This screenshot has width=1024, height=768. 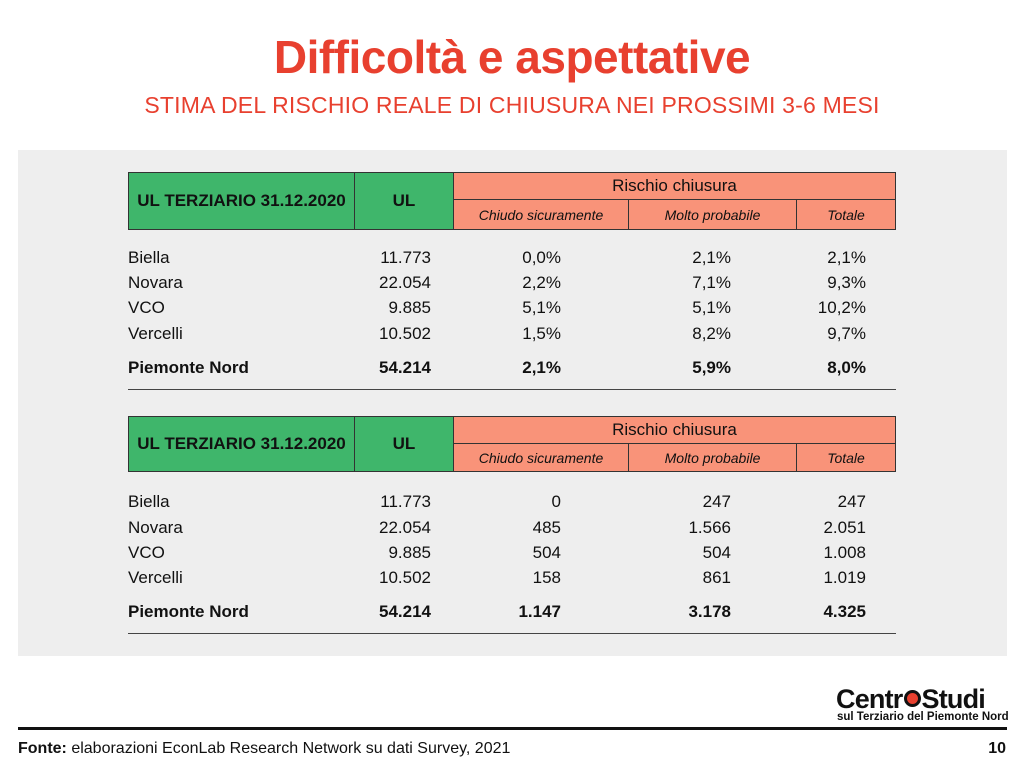 I want to click on row-chiudo: 1,5%, so click(x=541, y=333).